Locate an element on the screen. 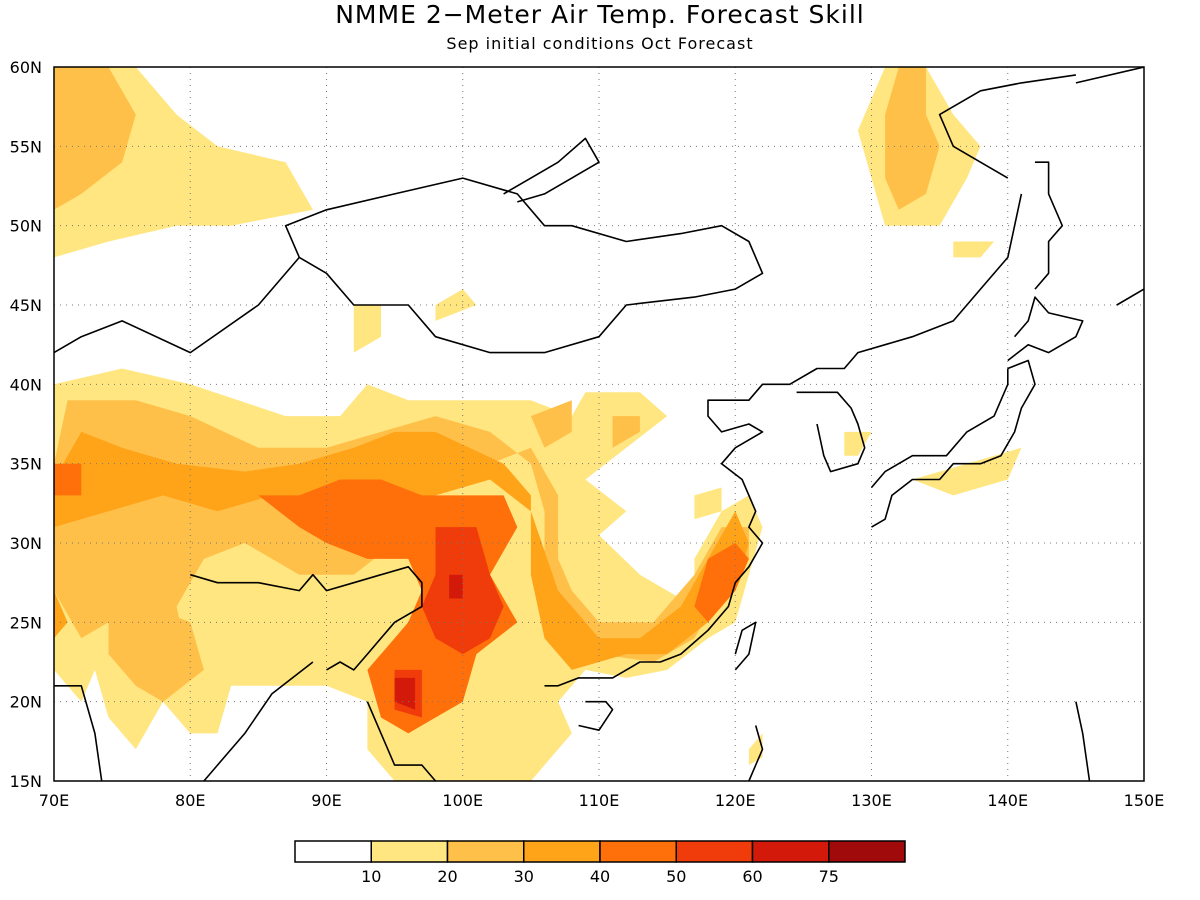  lon-tick-label: 120E is located at coordinates (735, 800).